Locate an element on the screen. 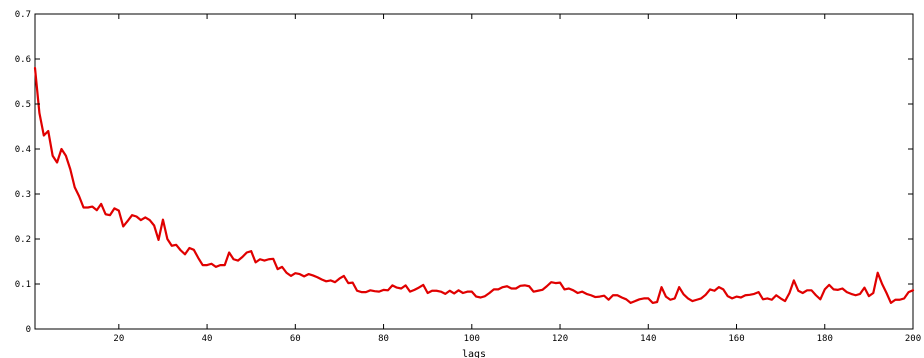 This screenshot has width=924, height=358. y-tick-label: 0.4 is located at coordinates (23, 150).